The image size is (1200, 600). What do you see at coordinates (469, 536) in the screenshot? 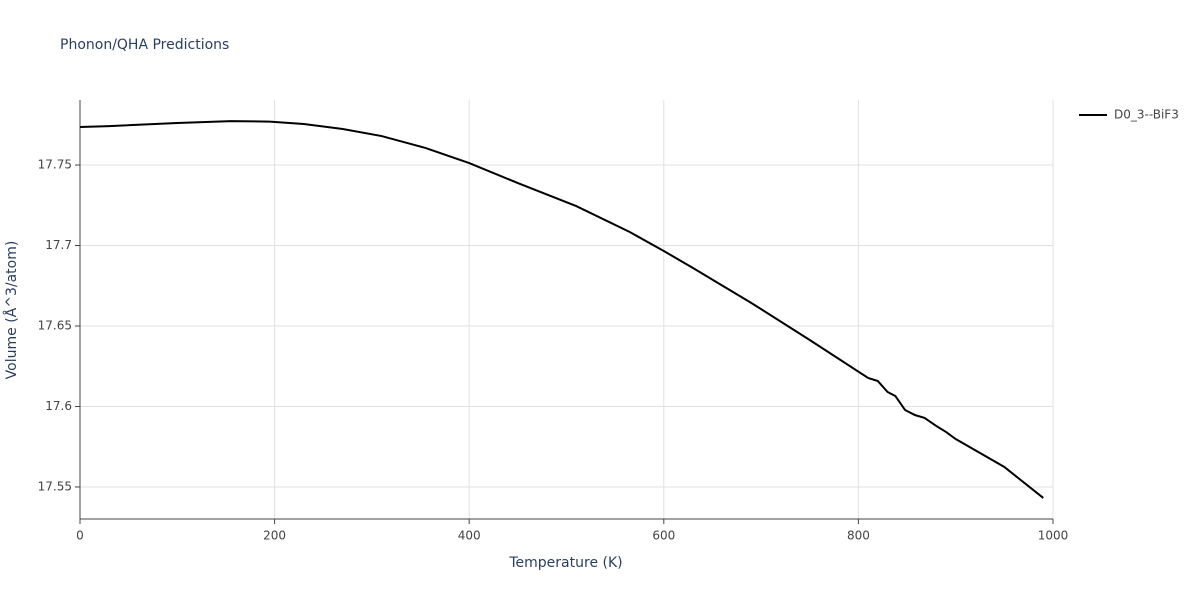
I see `x-tick-label: 400` at bounding box center [469, 536].